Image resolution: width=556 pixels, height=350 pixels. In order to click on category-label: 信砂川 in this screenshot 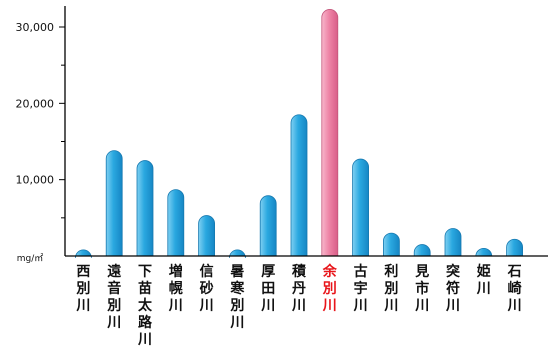, I will do `click(206, 288)`.